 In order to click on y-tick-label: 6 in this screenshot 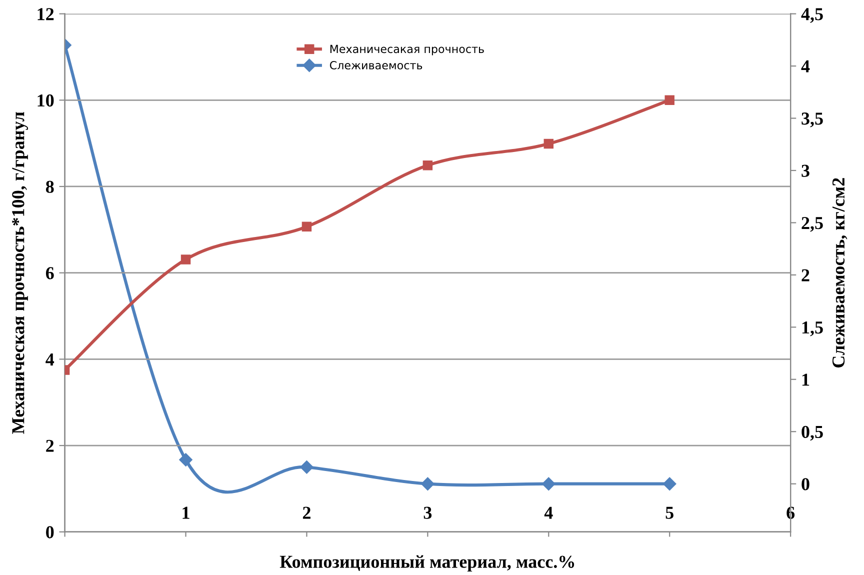, I will do `click(50, 273)`.